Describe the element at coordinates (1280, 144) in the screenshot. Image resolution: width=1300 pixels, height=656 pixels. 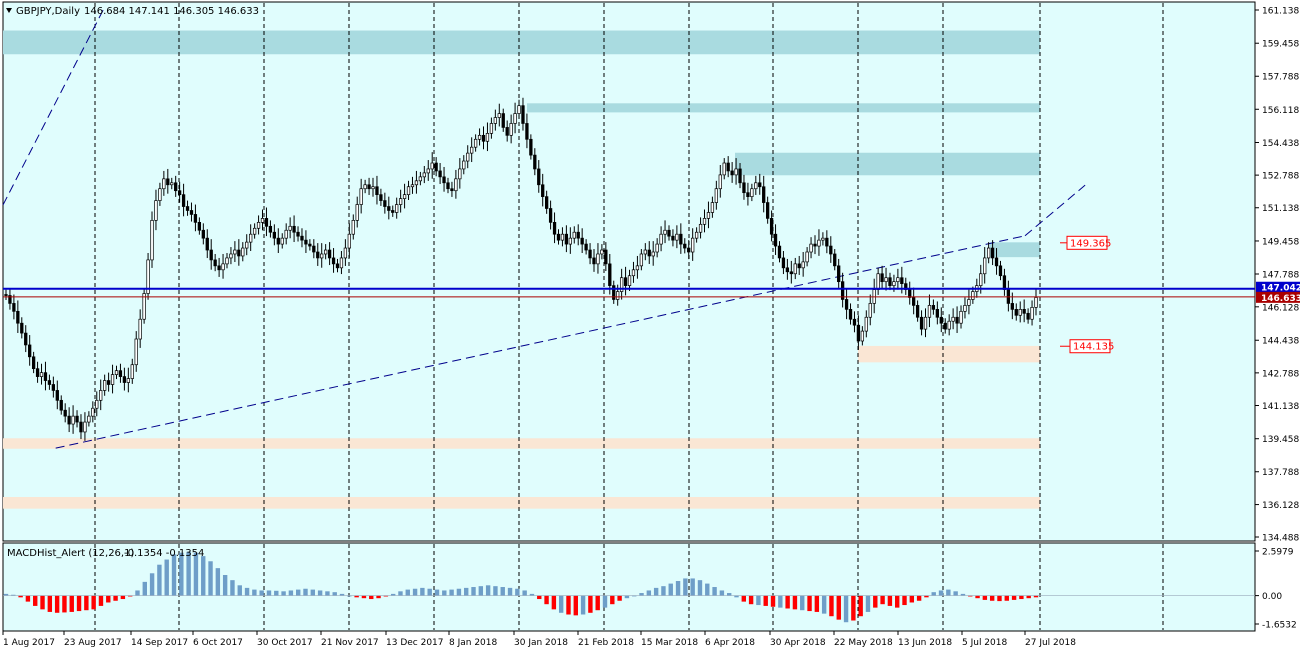
I see `y-tick-label: 154.438` at that location.